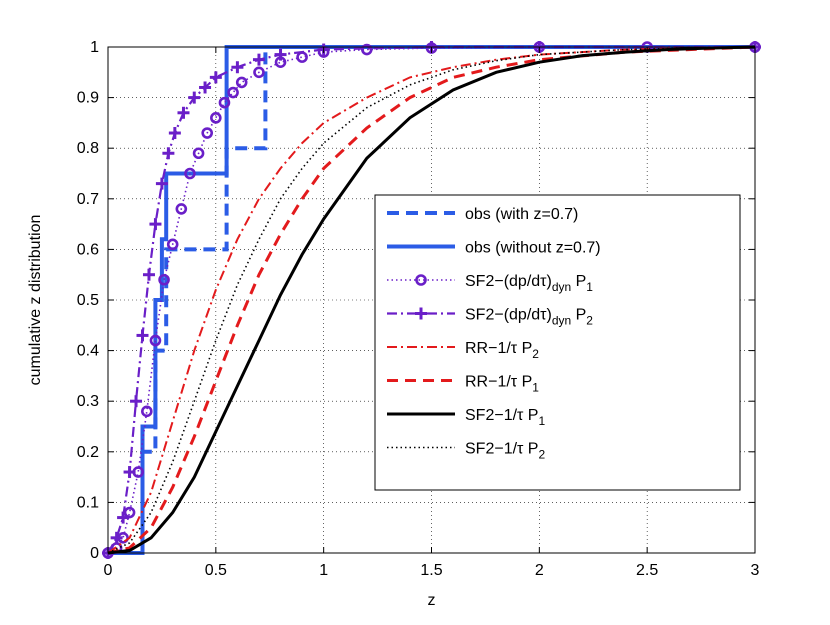 Image resolution: width=830 pixels, height=625 pixels. I want to click on legend-entry: obs (with z=0.7), so click(482, 214).